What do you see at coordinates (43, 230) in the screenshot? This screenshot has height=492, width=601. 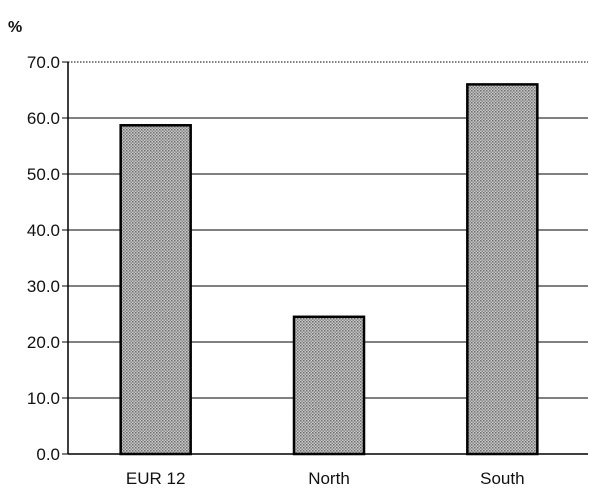 I see `y-tick-label: 40.0` at bounding box center [43, 230].